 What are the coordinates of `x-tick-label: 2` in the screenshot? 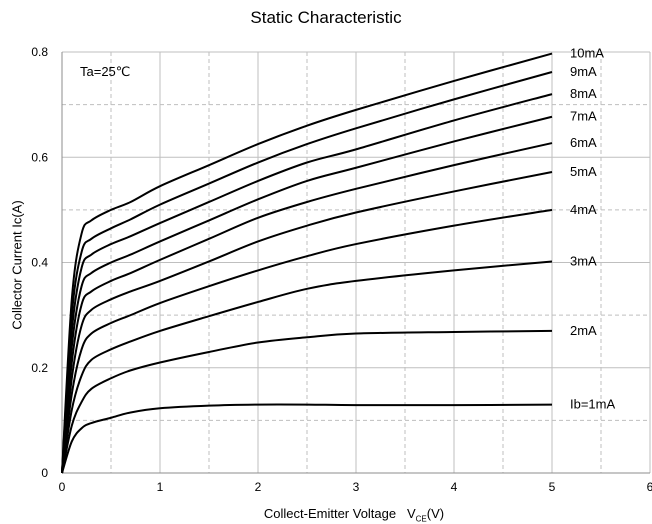 It's located at (258, 487).